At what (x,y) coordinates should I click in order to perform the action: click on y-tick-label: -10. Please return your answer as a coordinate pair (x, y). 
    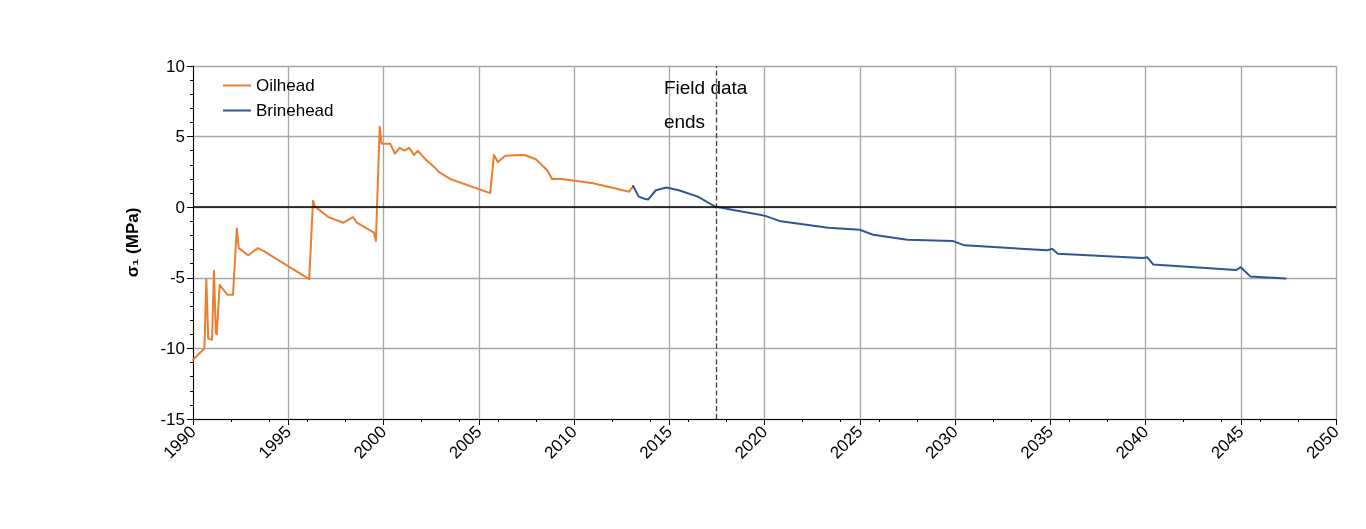
    Looking at the image, I should click on (172, 348).